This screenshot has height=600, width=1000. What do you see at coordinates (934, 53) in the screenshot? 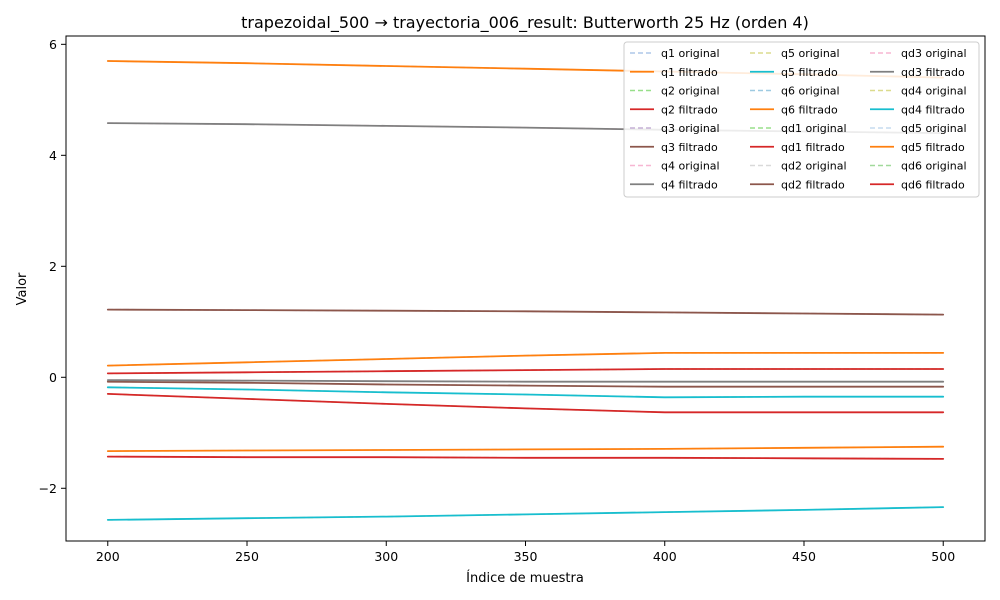
I see `legend-label: qd3 original` at bounding box center [934, 53].